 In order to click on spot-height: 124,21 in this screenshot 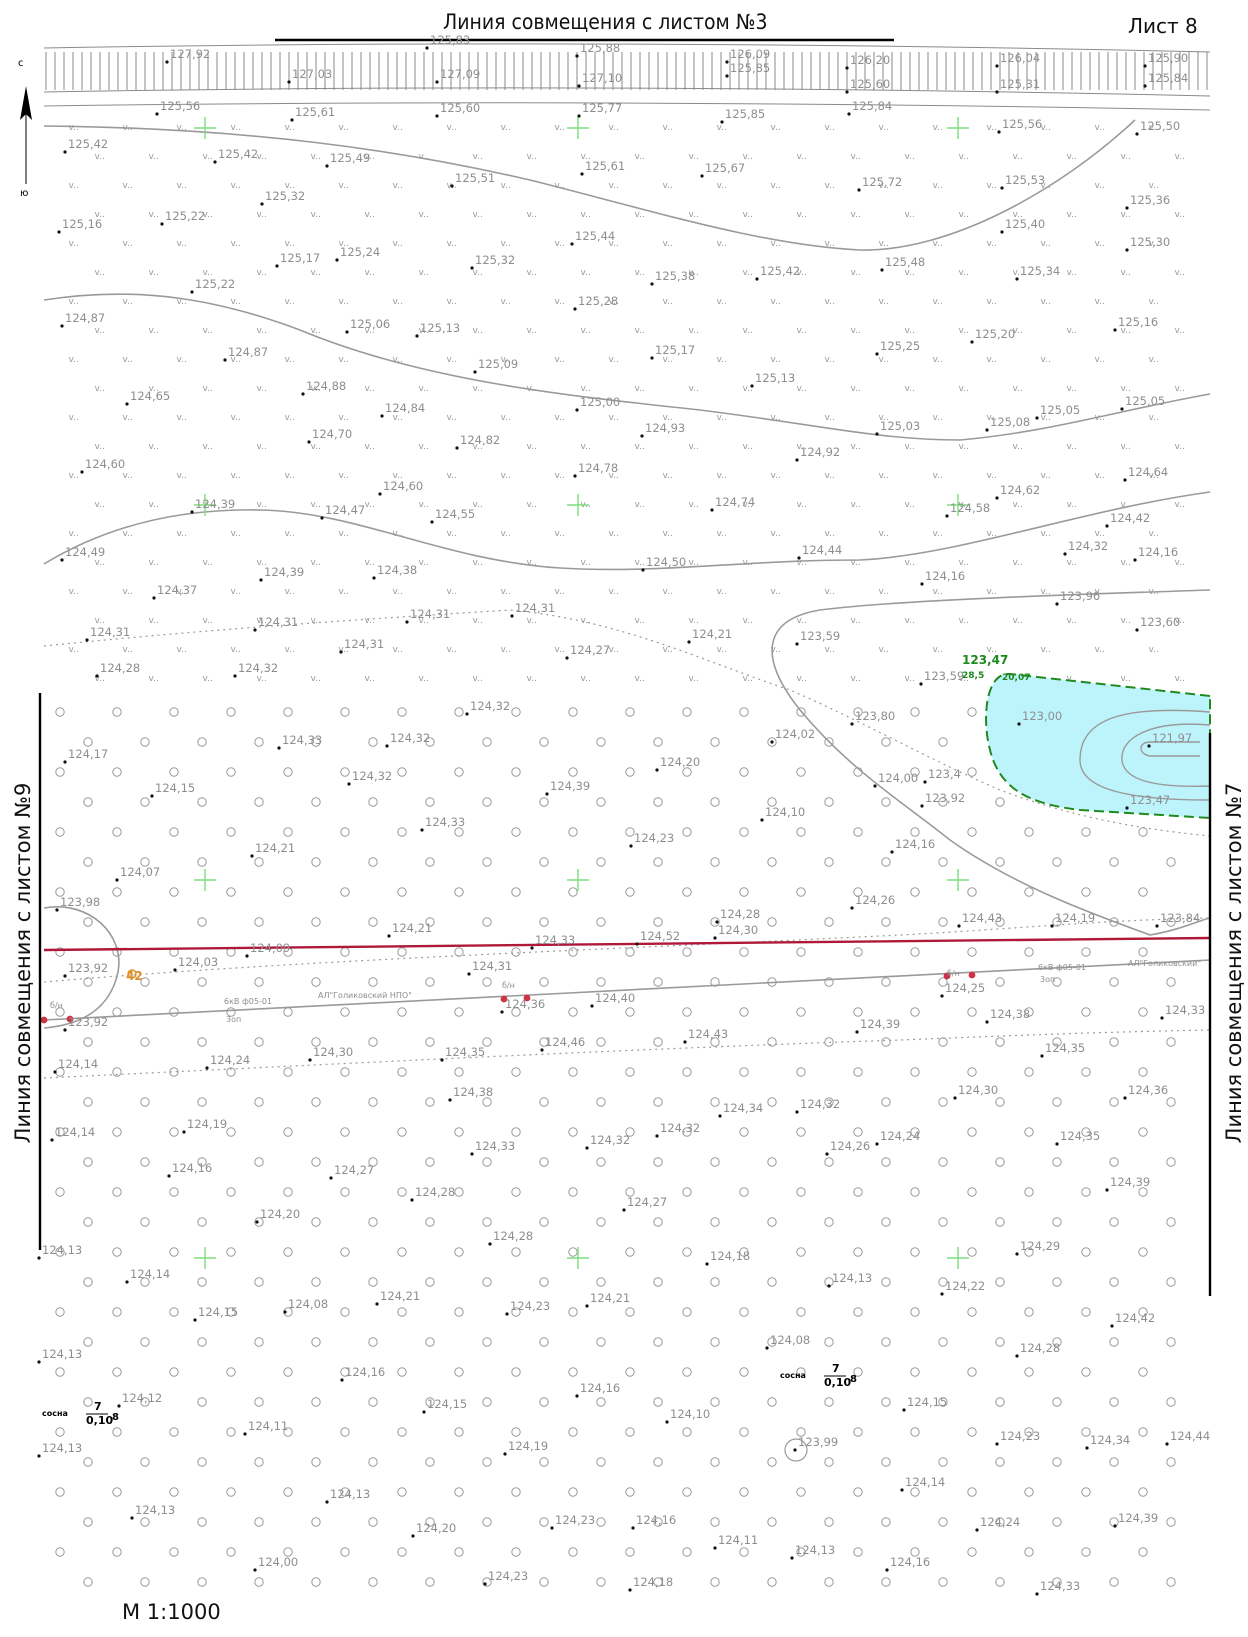, I will do `click(400, 1296)`.